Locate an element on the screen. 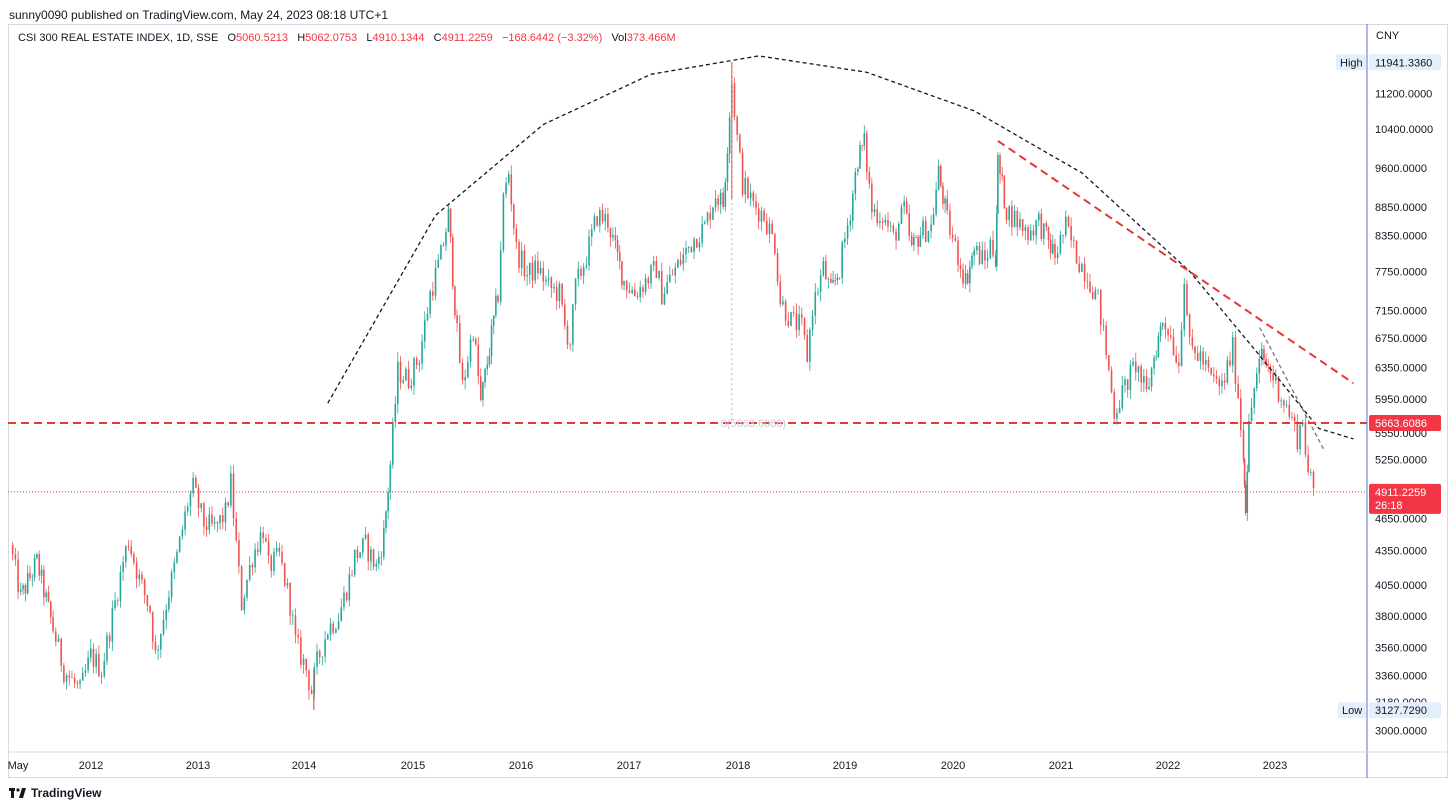  y-tick-label: 5250.0000 is located at coordinates (1401, 461).